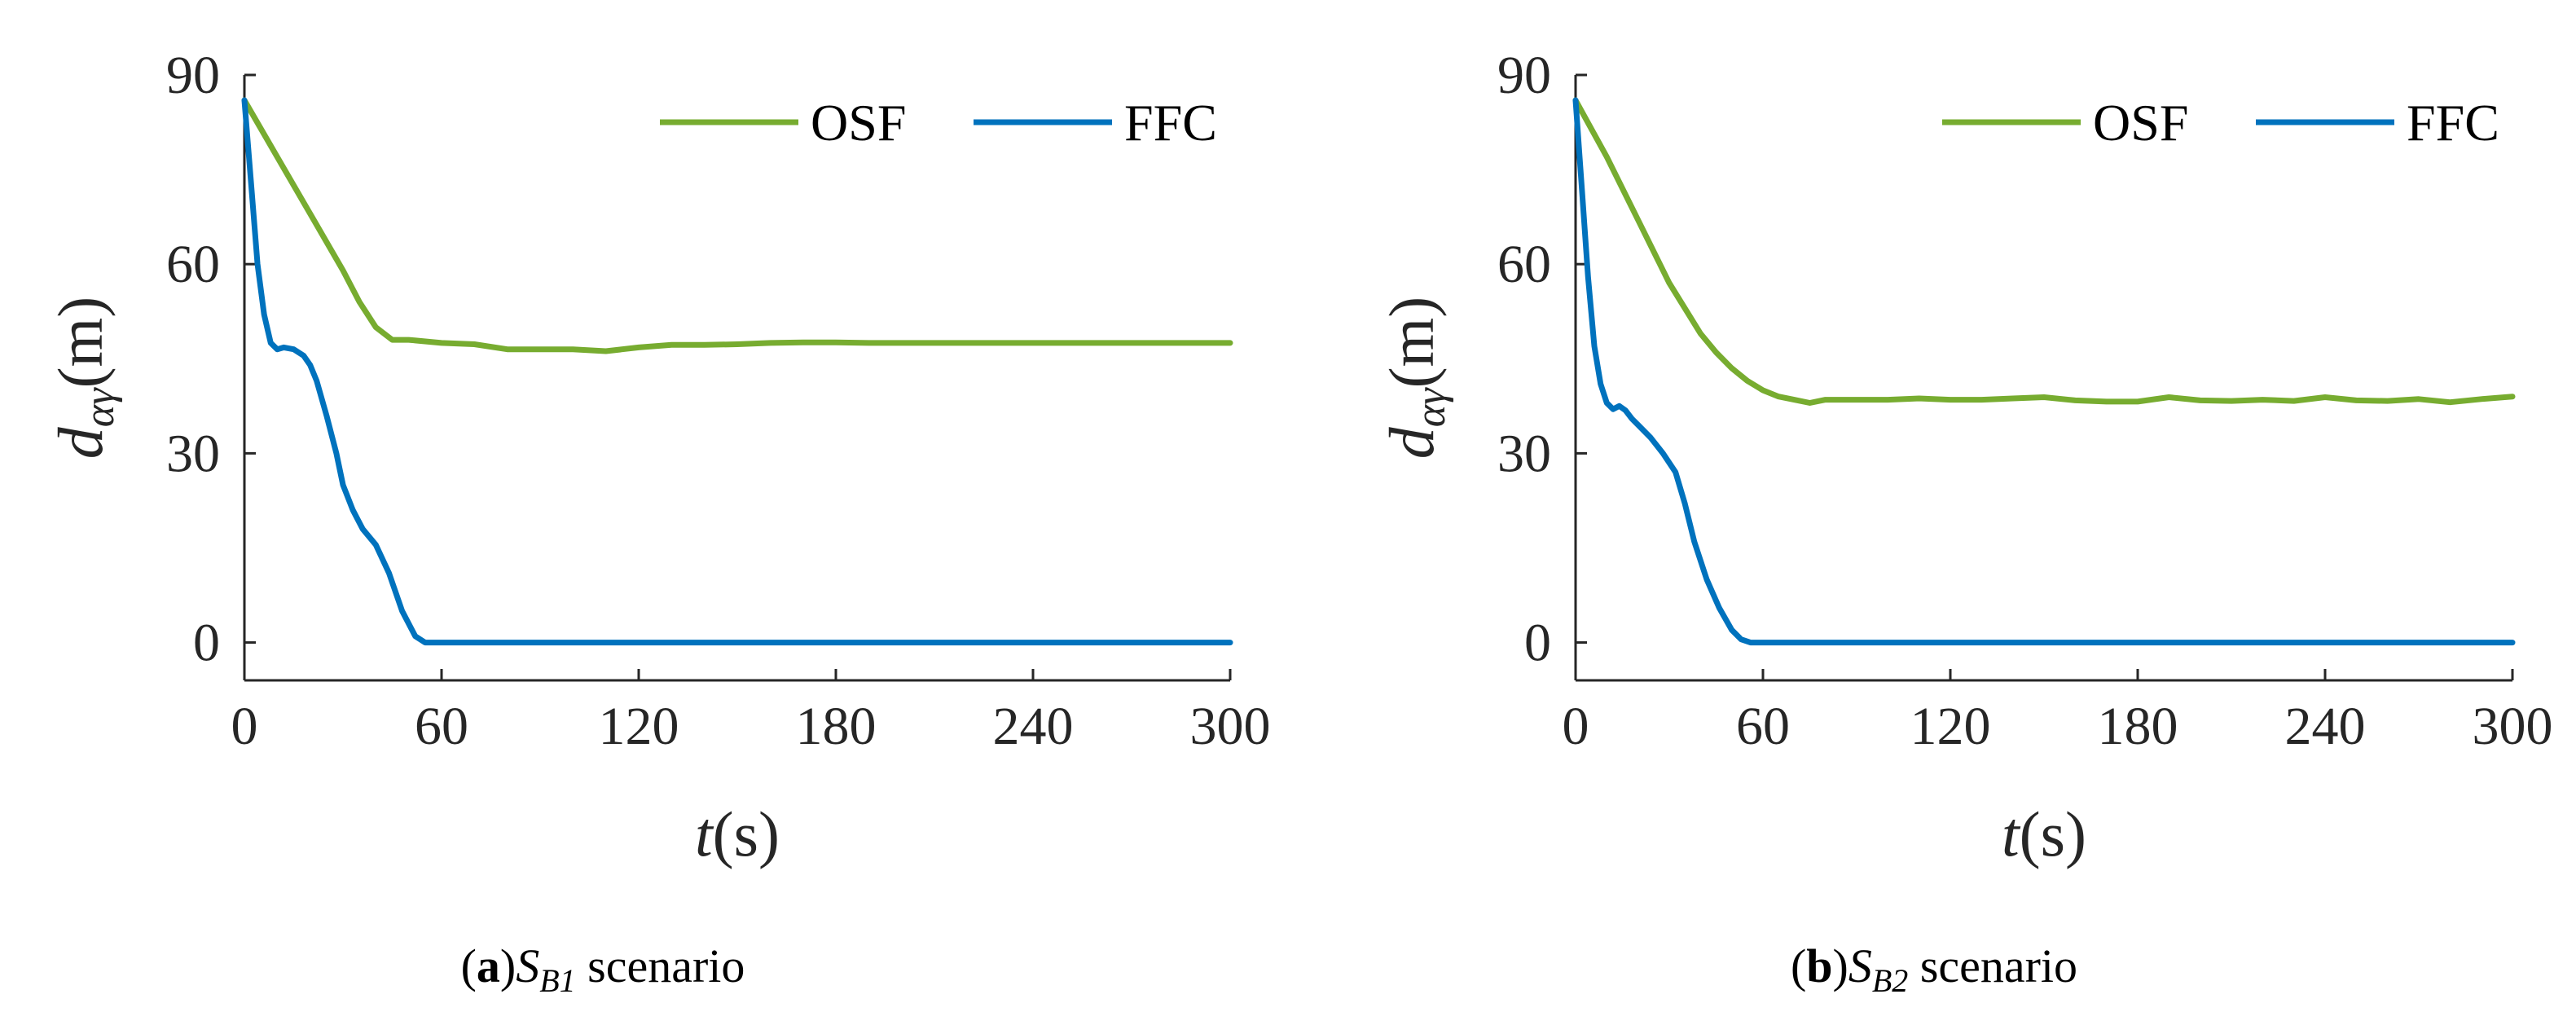 Image resolution: width=2576 pixels, height=1025 pixels. I want to click on panel-caption: (b)SB2 scenario, so click(1934, 969).